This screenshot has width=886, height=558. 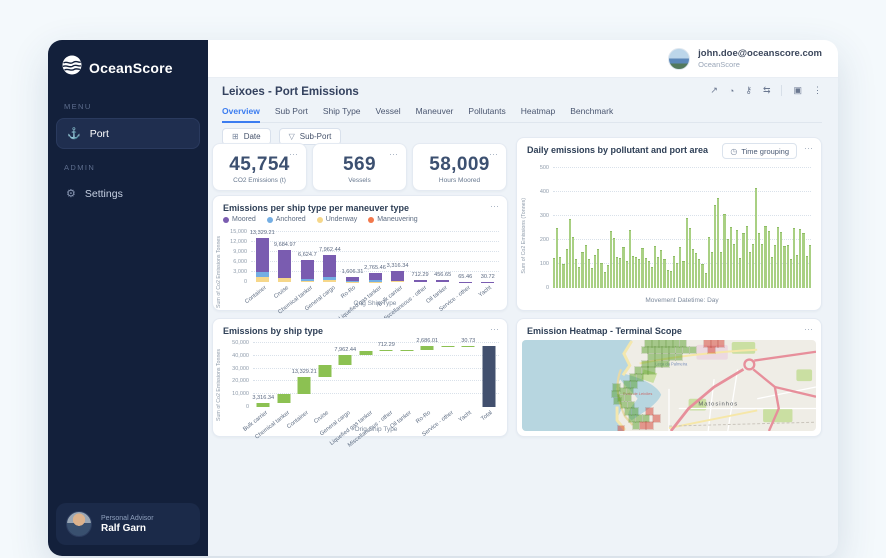 What do you see at coordinates (310, 136) in the screenshot?
I see `sub-port-filter-button: ▽ Sub-Port` at bounding box center [310, 136].